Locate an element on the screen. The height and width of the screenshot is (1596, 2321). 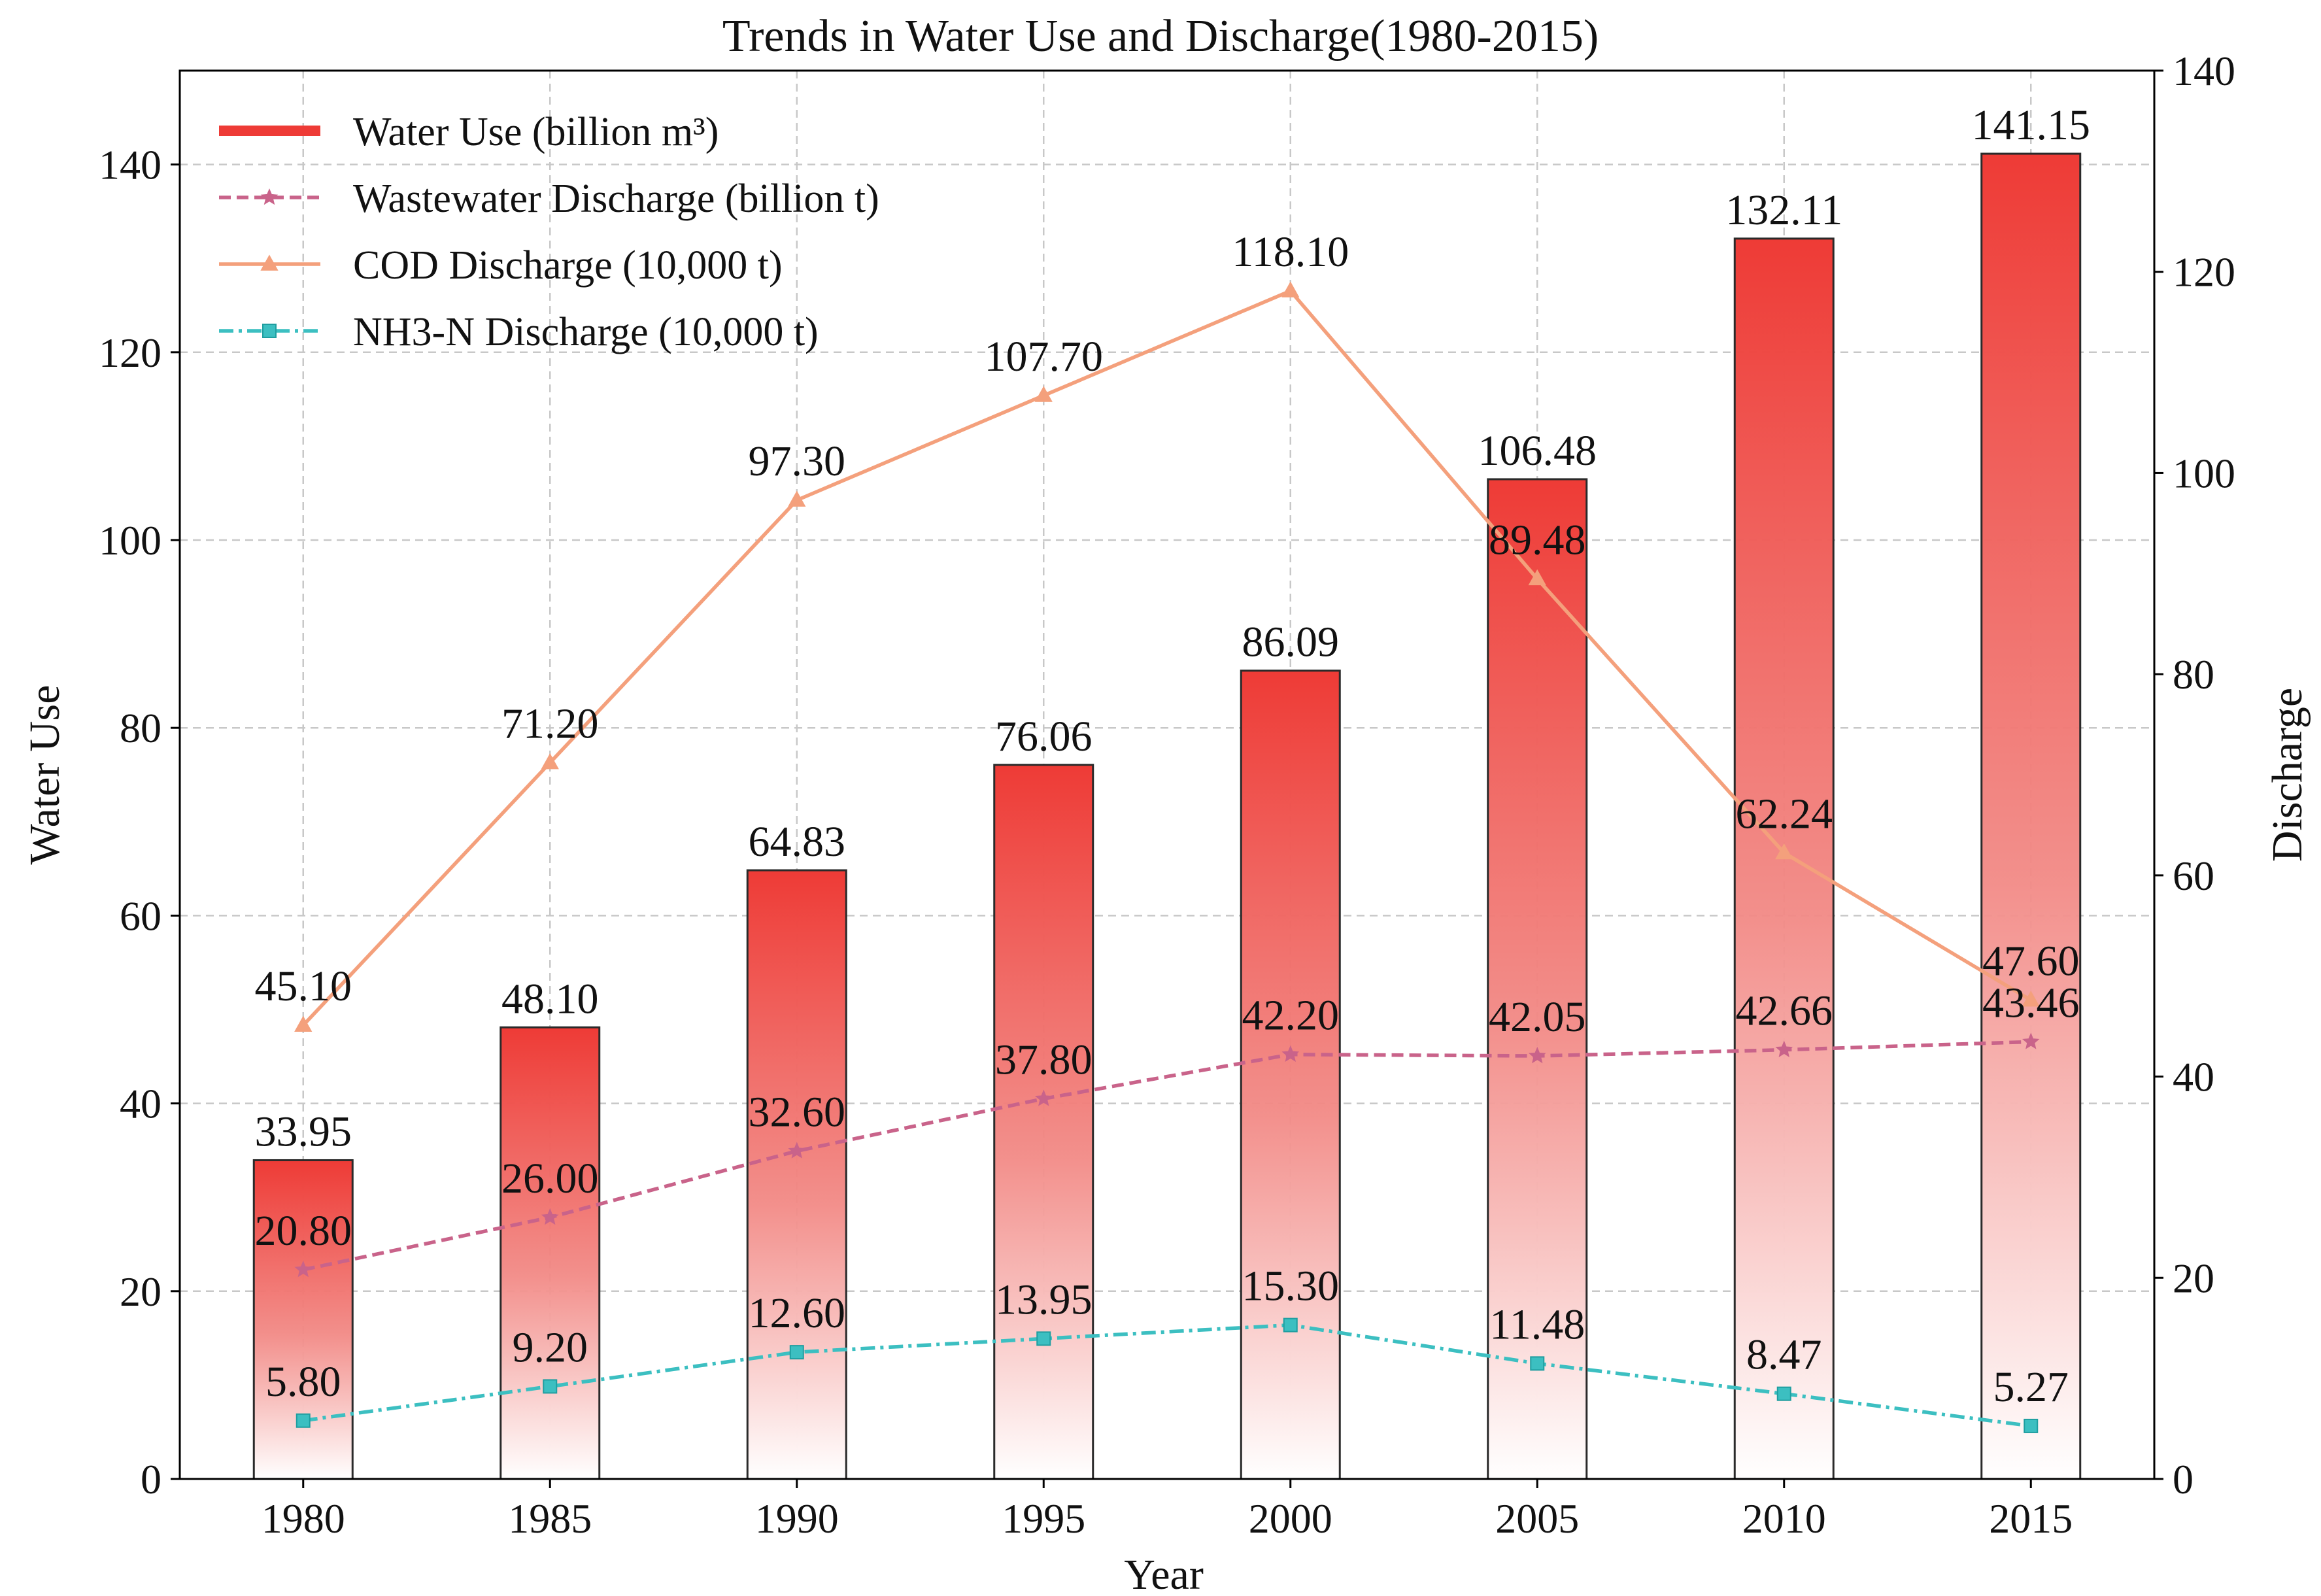
bar-value-label: 106.48 is located at coordinates (1537, 451).